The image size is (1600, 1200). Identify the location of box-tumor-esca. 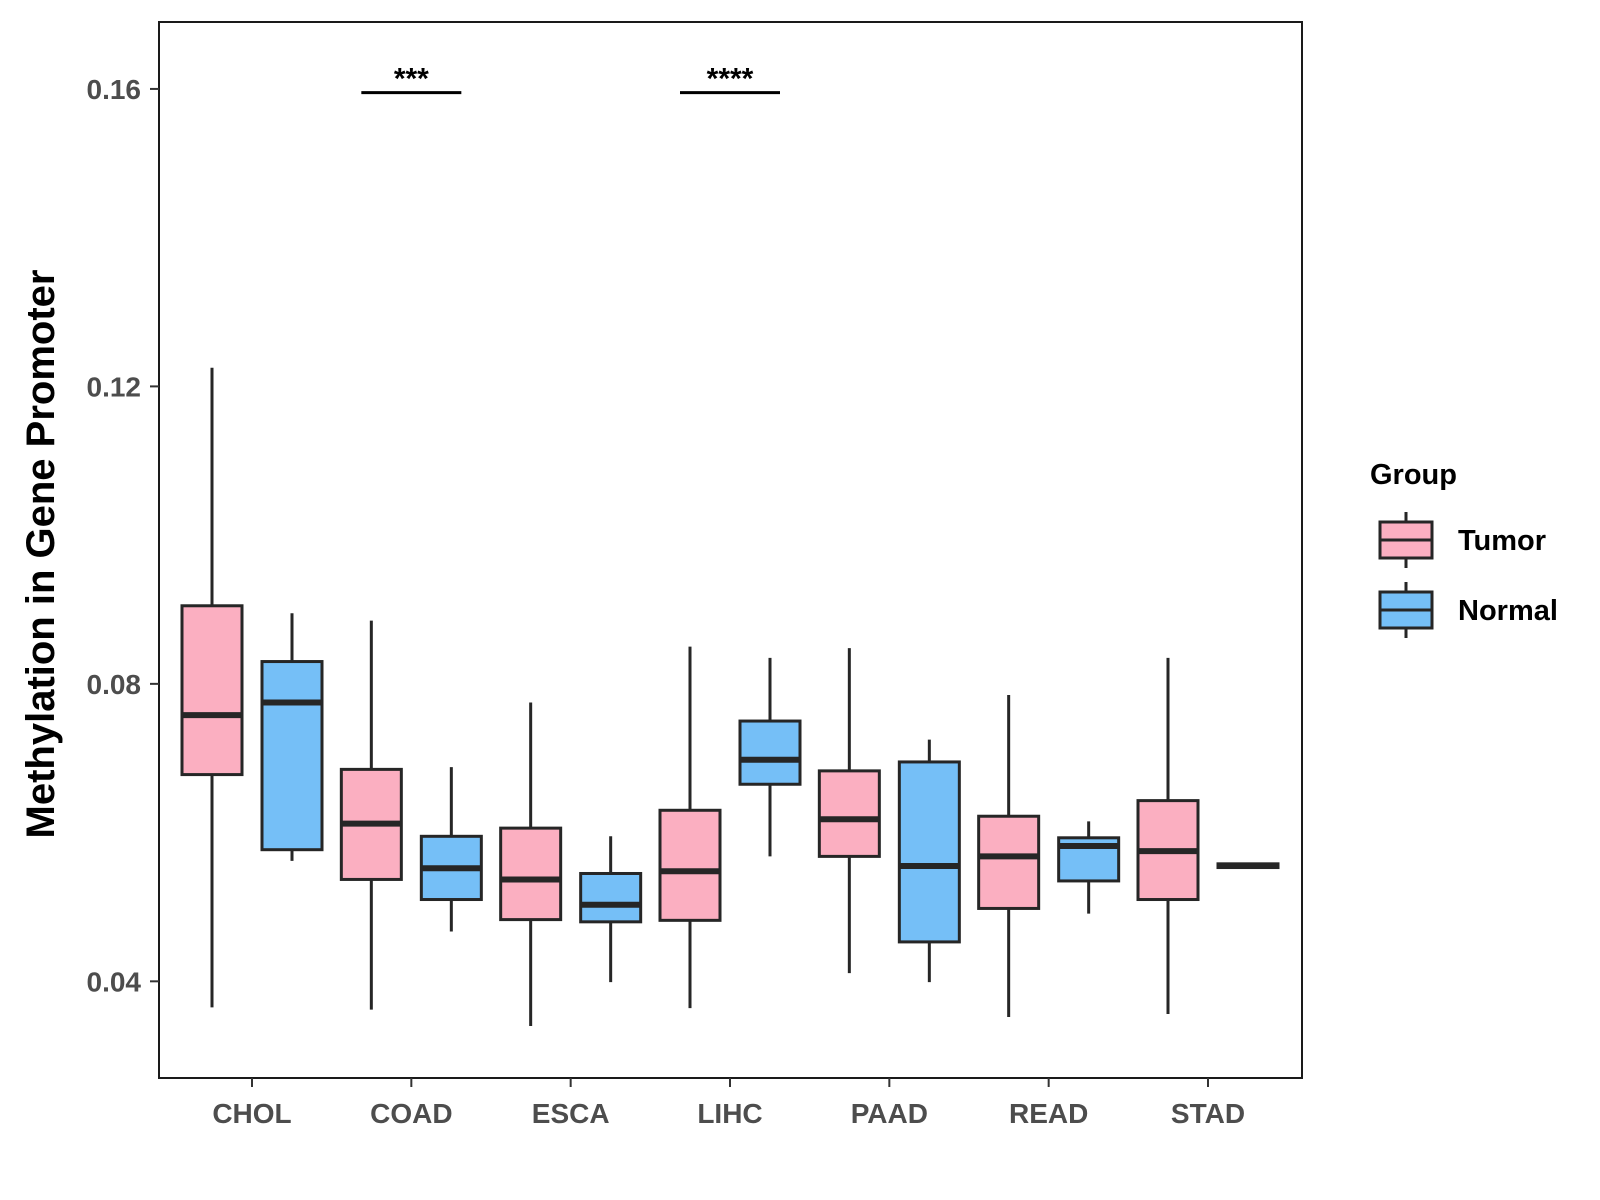
(531, 864).